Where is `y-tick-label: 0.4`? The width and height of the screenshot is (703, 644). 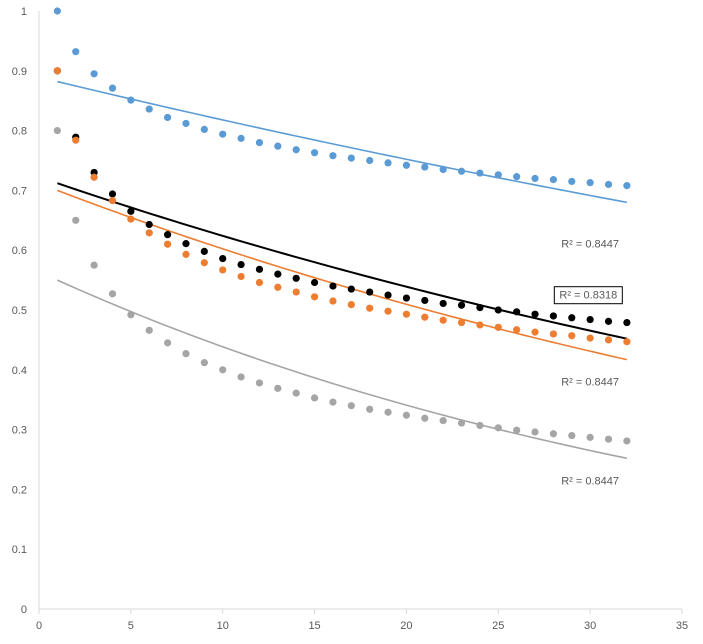 y-tick-label: 0.4 is located at coordinates (19, 371).